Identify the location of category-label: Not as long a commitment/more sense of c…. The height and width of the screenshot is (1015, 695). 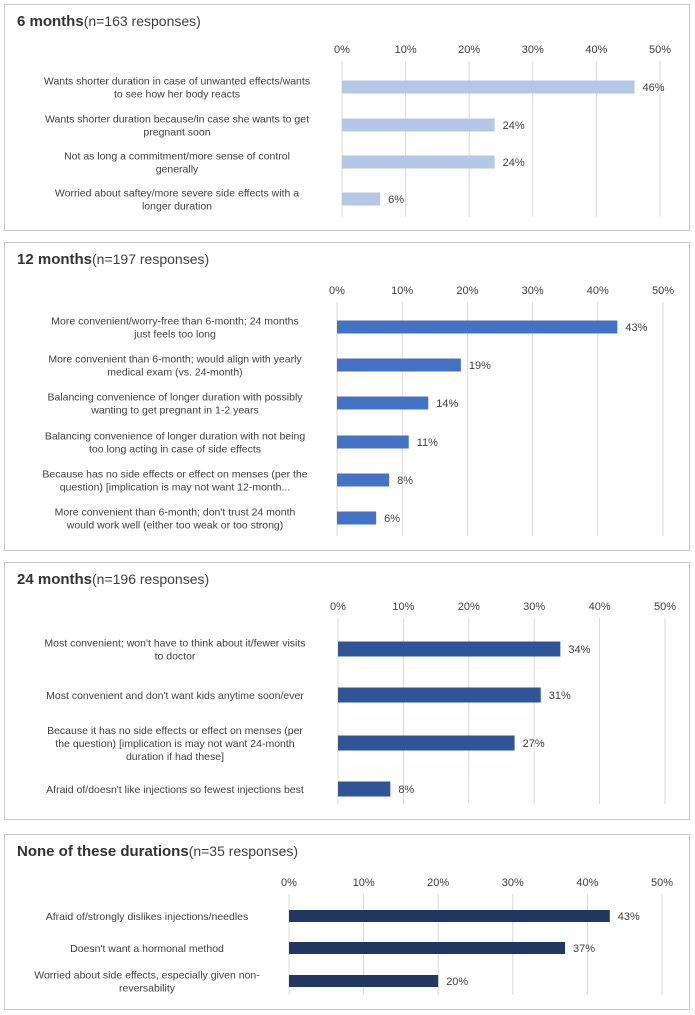
(177, 163).